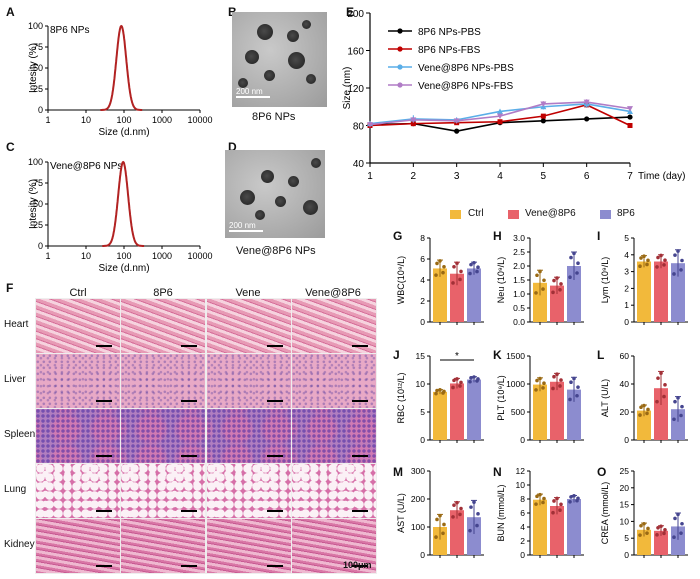 This screenshot has width=700, height=579. What do you see at coordinates (249, 91) in the screenshot?
I see `tem-scale-label-b: 200 nm` at bounding box center [249, 91].